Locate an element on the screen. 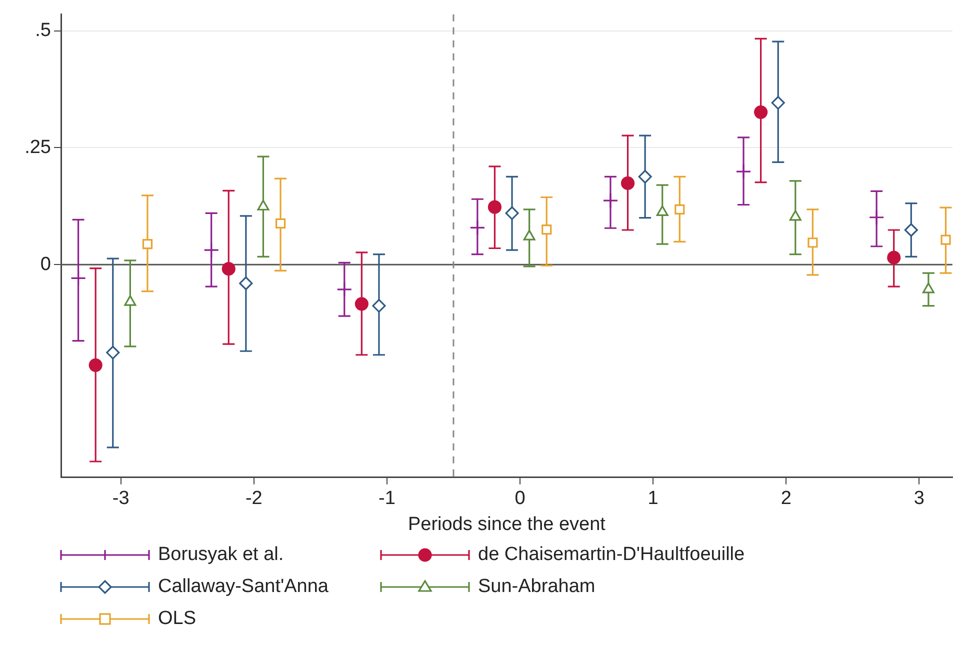 The image size is (961, 664). x-tick-label: 1 is located at coordinates (653, 499).